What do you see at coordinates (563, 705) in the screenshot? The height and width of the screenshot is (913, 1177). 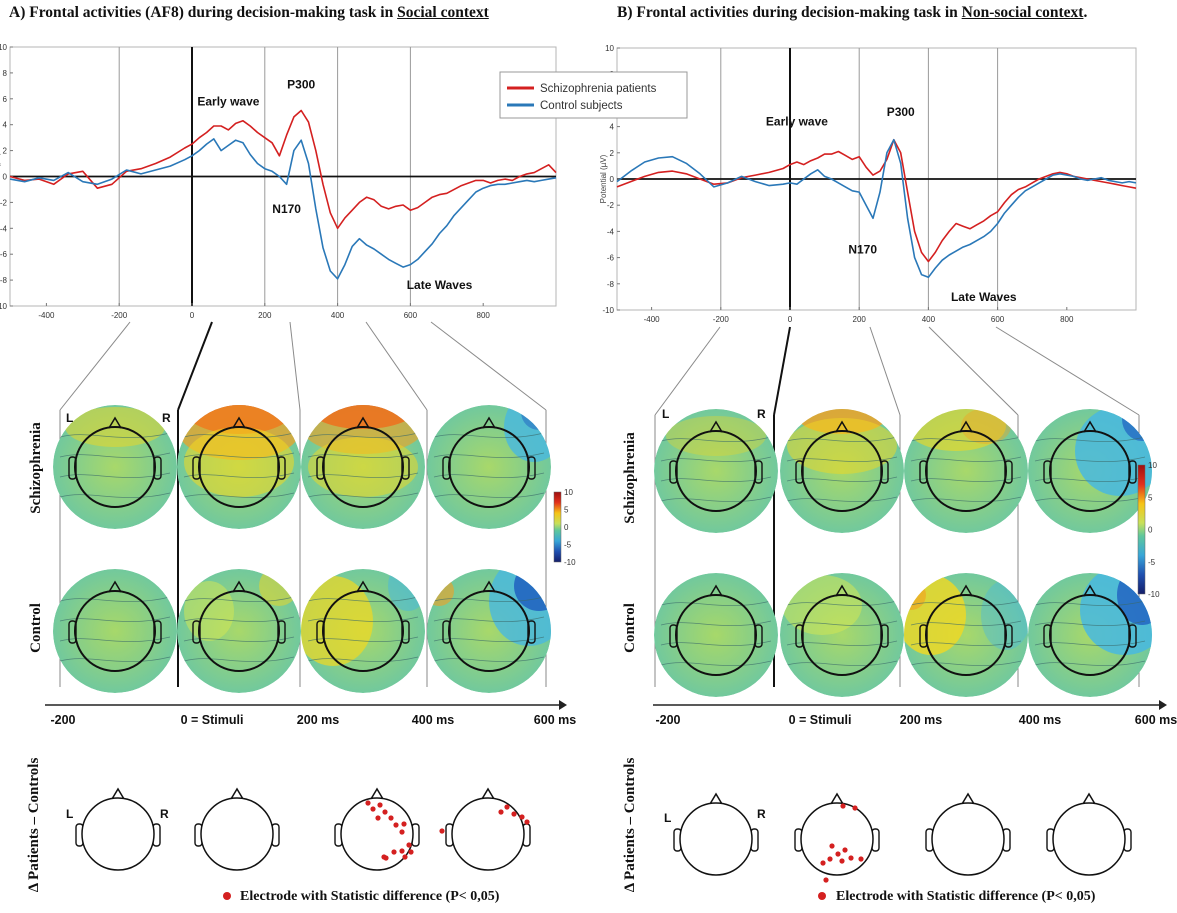 I see `time-axis-arrow-icon` at bounding box center [563, 705].